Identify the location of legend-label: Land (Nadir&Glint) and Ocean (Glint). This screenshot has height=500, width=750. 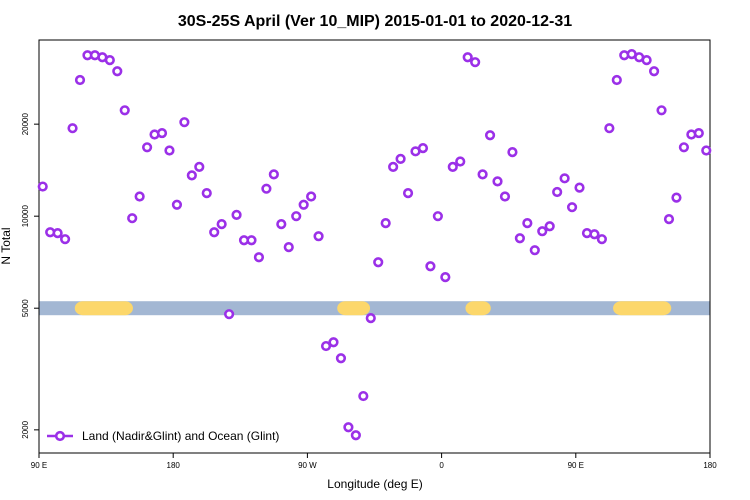
(180, 436).